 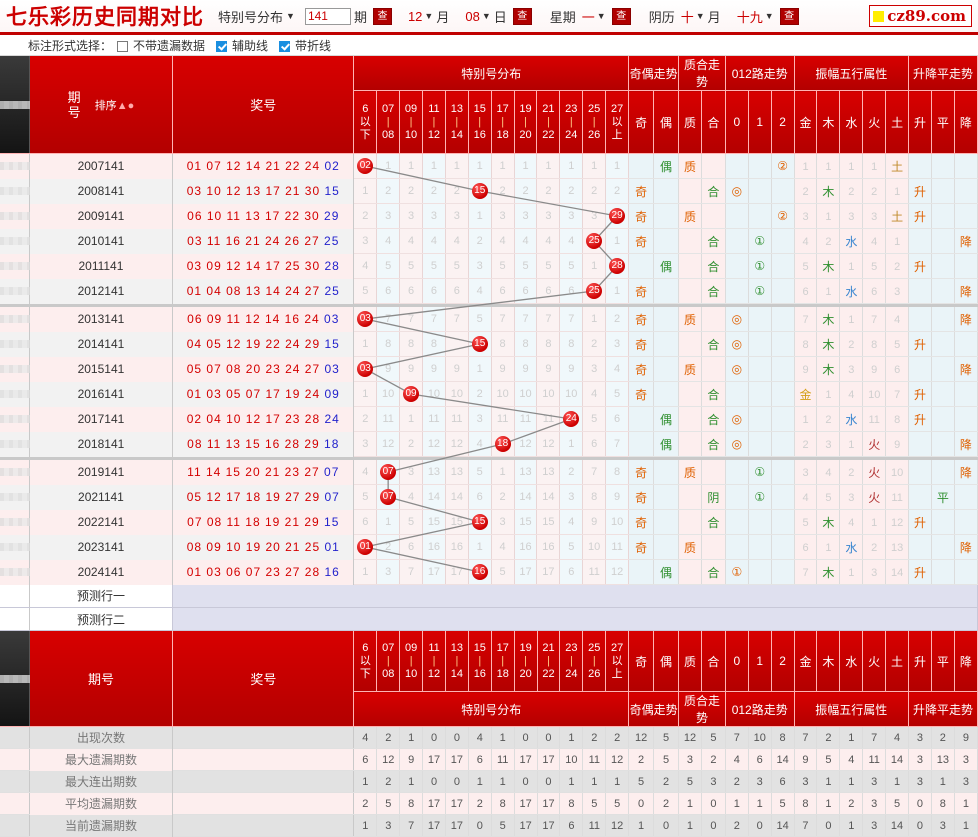 What do you see at coordinates (503, 369) in the screenshot?
I see `dist-cell: 9` at bounding box center [503, 369].